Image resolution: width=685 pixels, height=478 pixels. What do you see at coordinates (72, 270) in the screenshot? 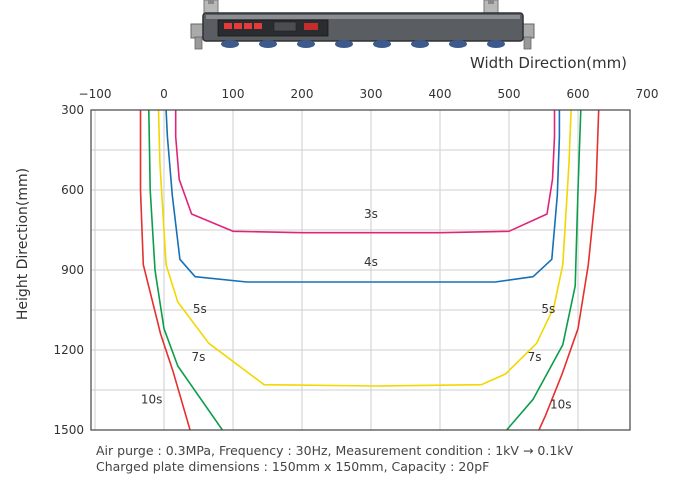
I see `y-tick-label: 900` at bounding box center [72, 270].